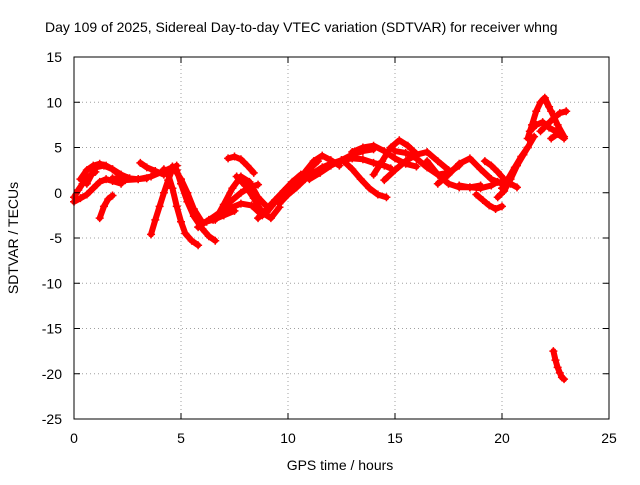 This screenshot has height=485, width=640. Describe the element at coordinates (288, 438) in the screenshot. I see `x-tick-label-2: 10` at that location.